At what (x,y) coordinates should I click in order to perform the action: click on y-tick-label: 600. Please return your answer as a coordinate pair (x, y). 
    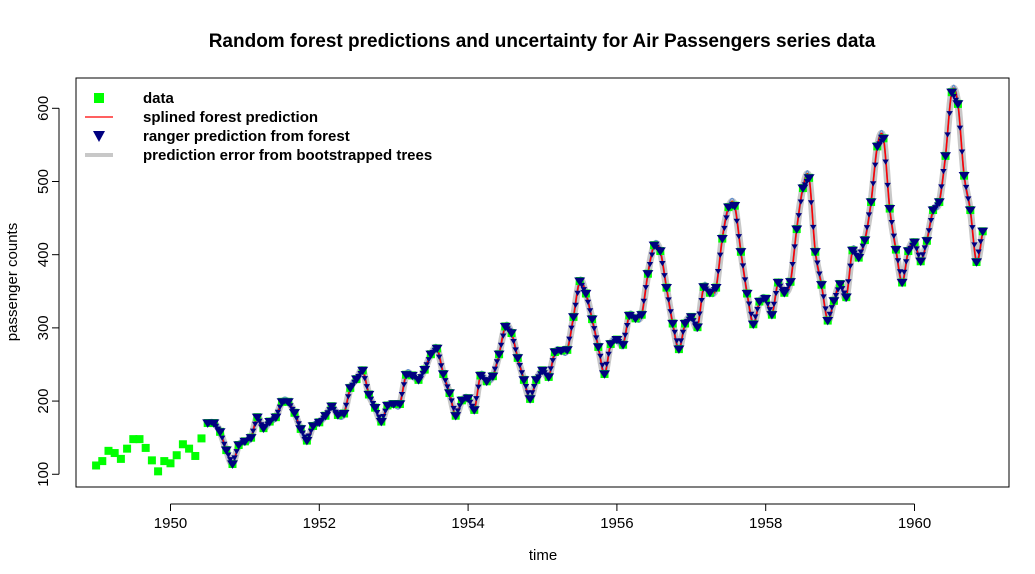
    Looking at the image, I should click on (43, 108).